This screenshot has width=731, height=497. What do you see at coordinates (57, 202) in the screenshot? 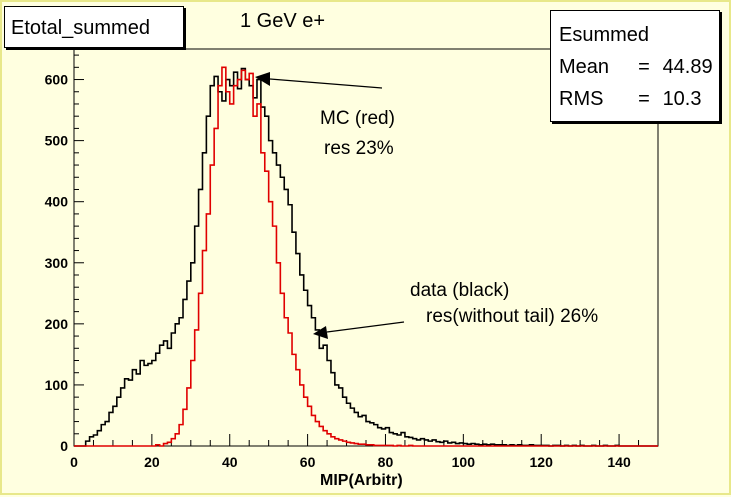
I see `y-tick-label: 400` at bounding box center [57, 202].